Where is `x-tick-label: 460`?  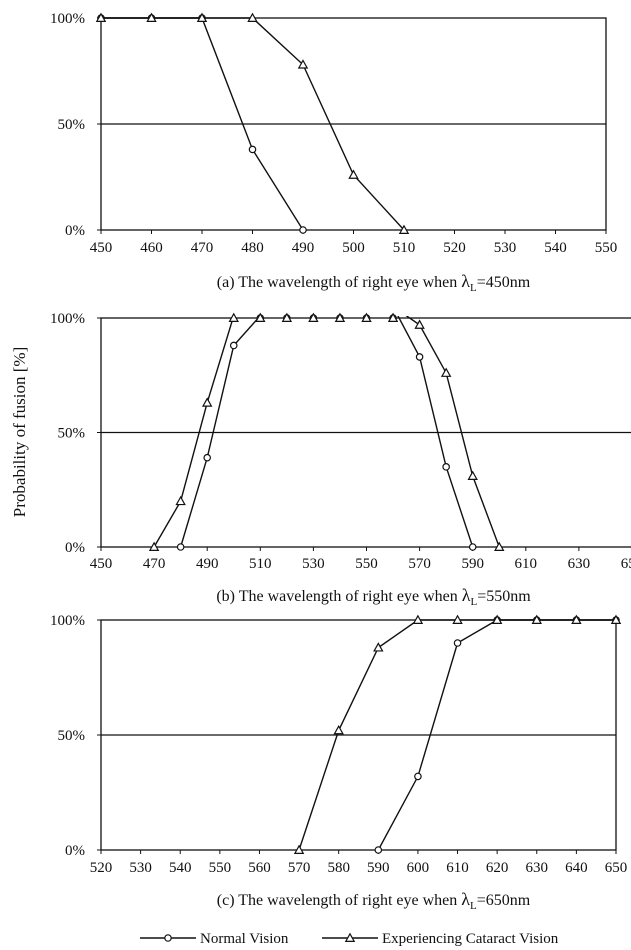 x-tick-label: 460 is located at coordinates (151, 248).